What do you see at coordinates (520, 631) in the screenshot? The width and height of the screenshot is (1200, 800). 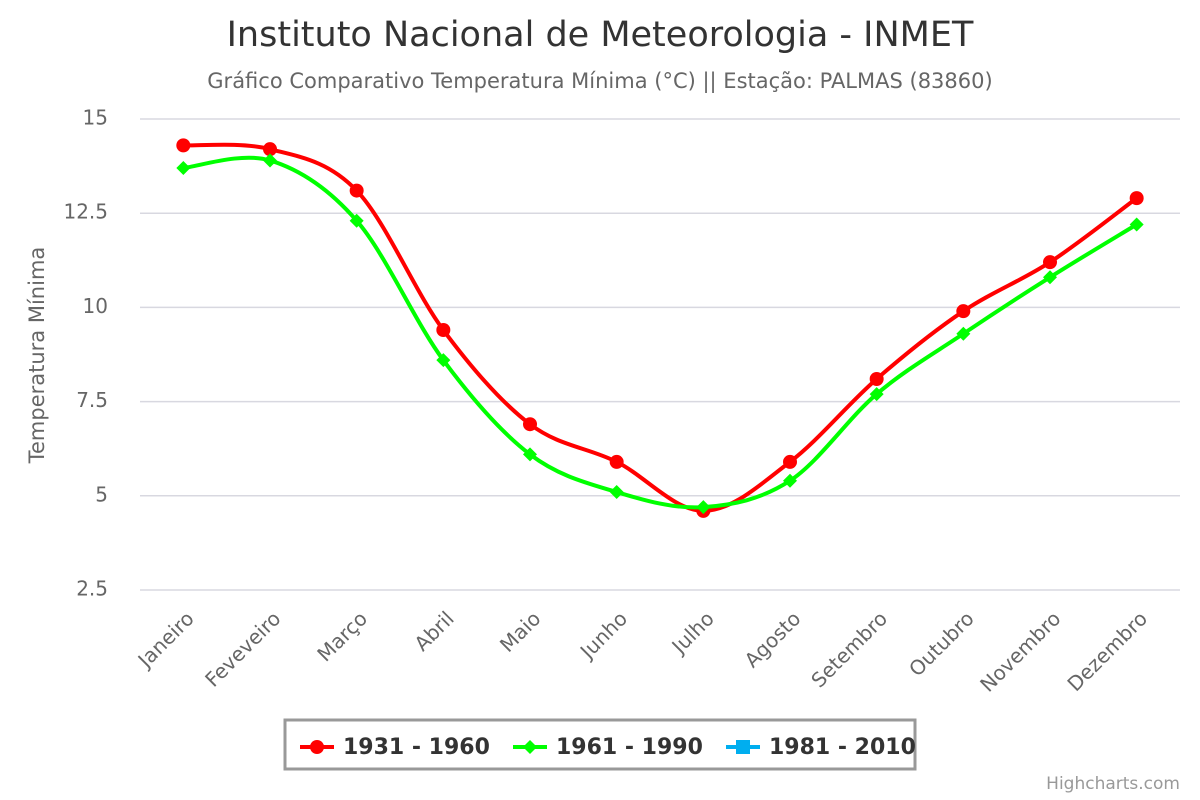 I see `x-tick-label: Maio` at bounding box center [520, 631].